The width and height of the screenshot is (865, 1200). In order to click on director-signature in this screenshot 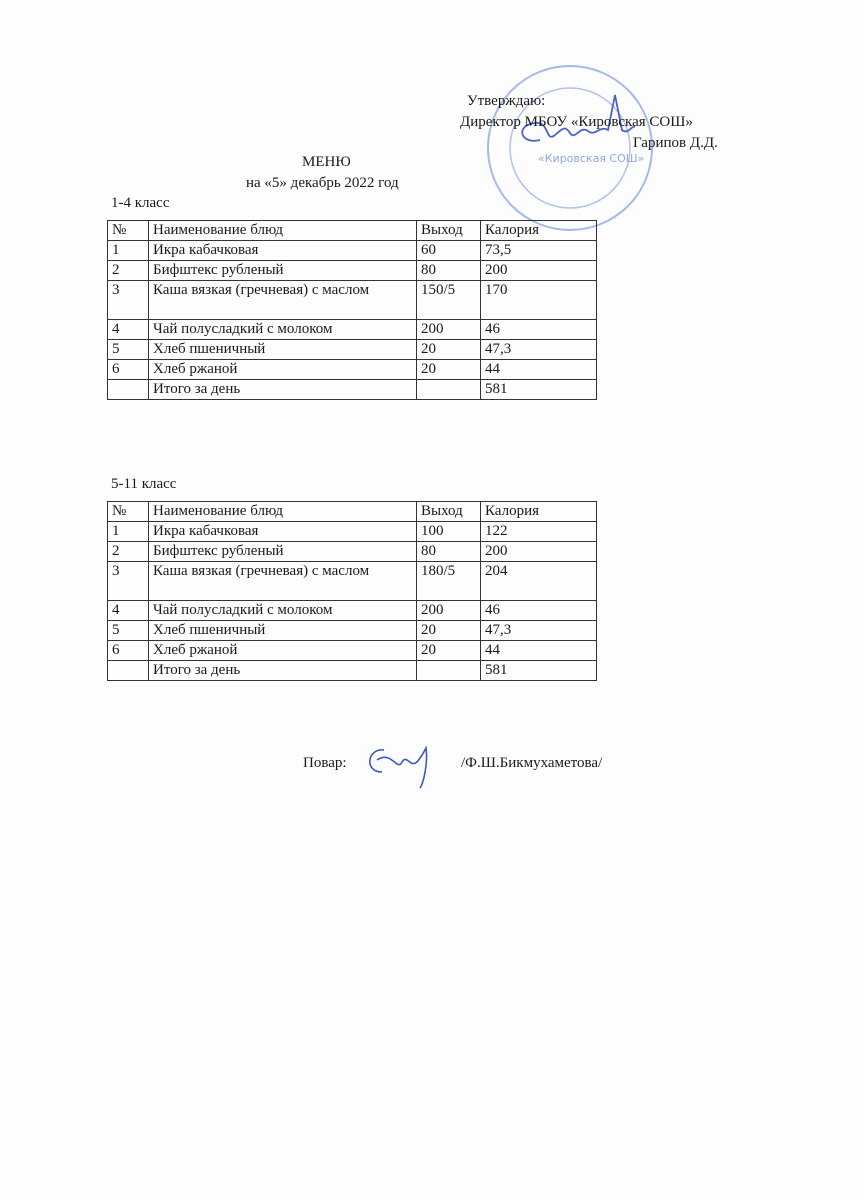, I will do `click(578, 118)`.